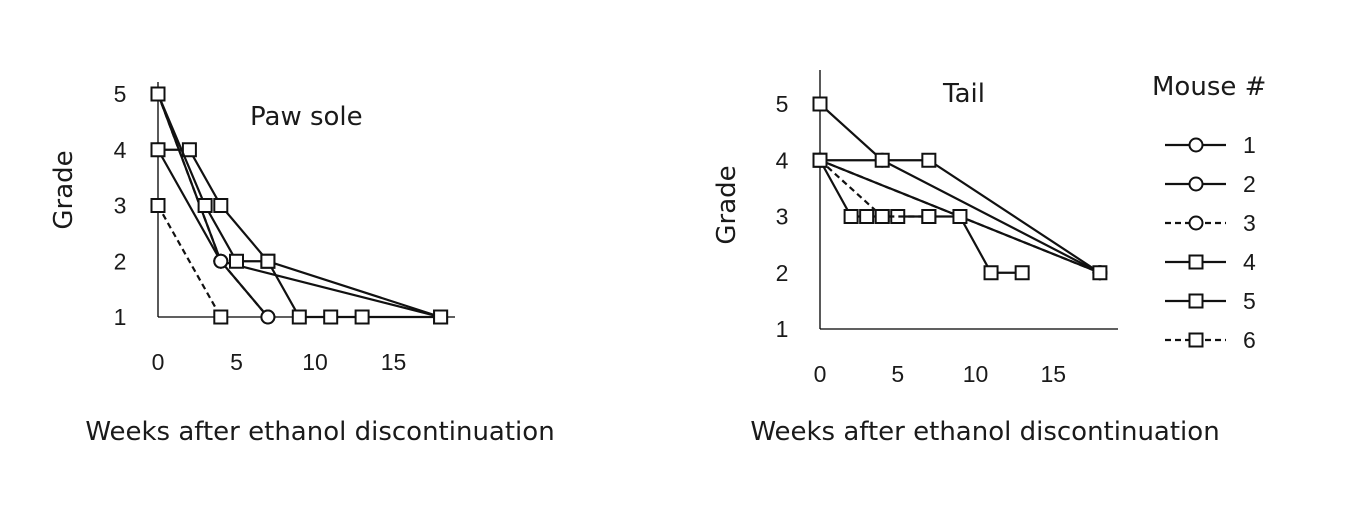  Describe the element at coordinates (1249, 184) in the screenshot. I see `legend-label: 2` at that location.